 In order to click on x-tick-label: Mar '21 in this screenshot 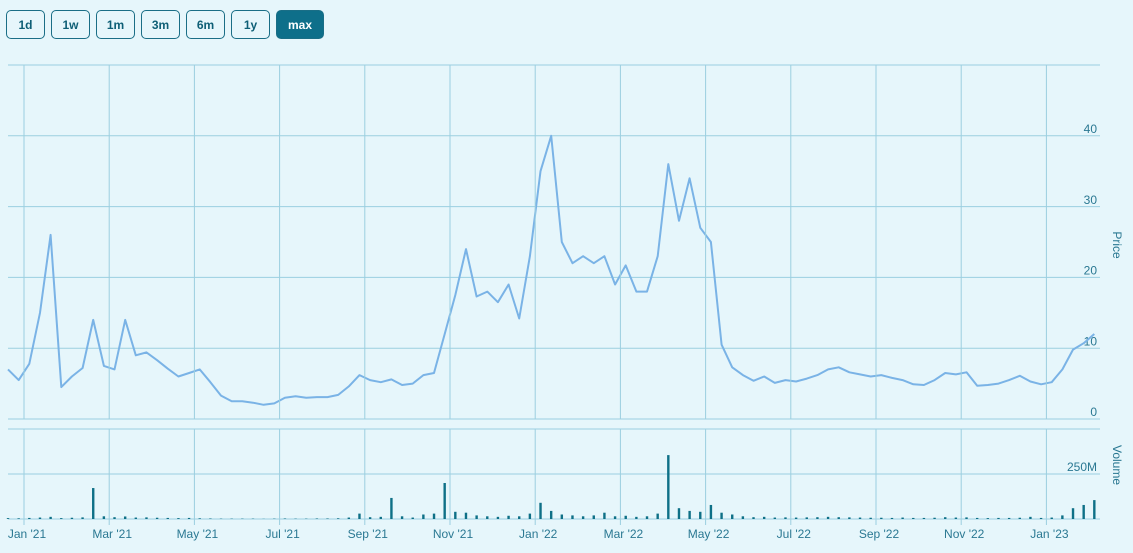, I will do `click(112, 534)`.